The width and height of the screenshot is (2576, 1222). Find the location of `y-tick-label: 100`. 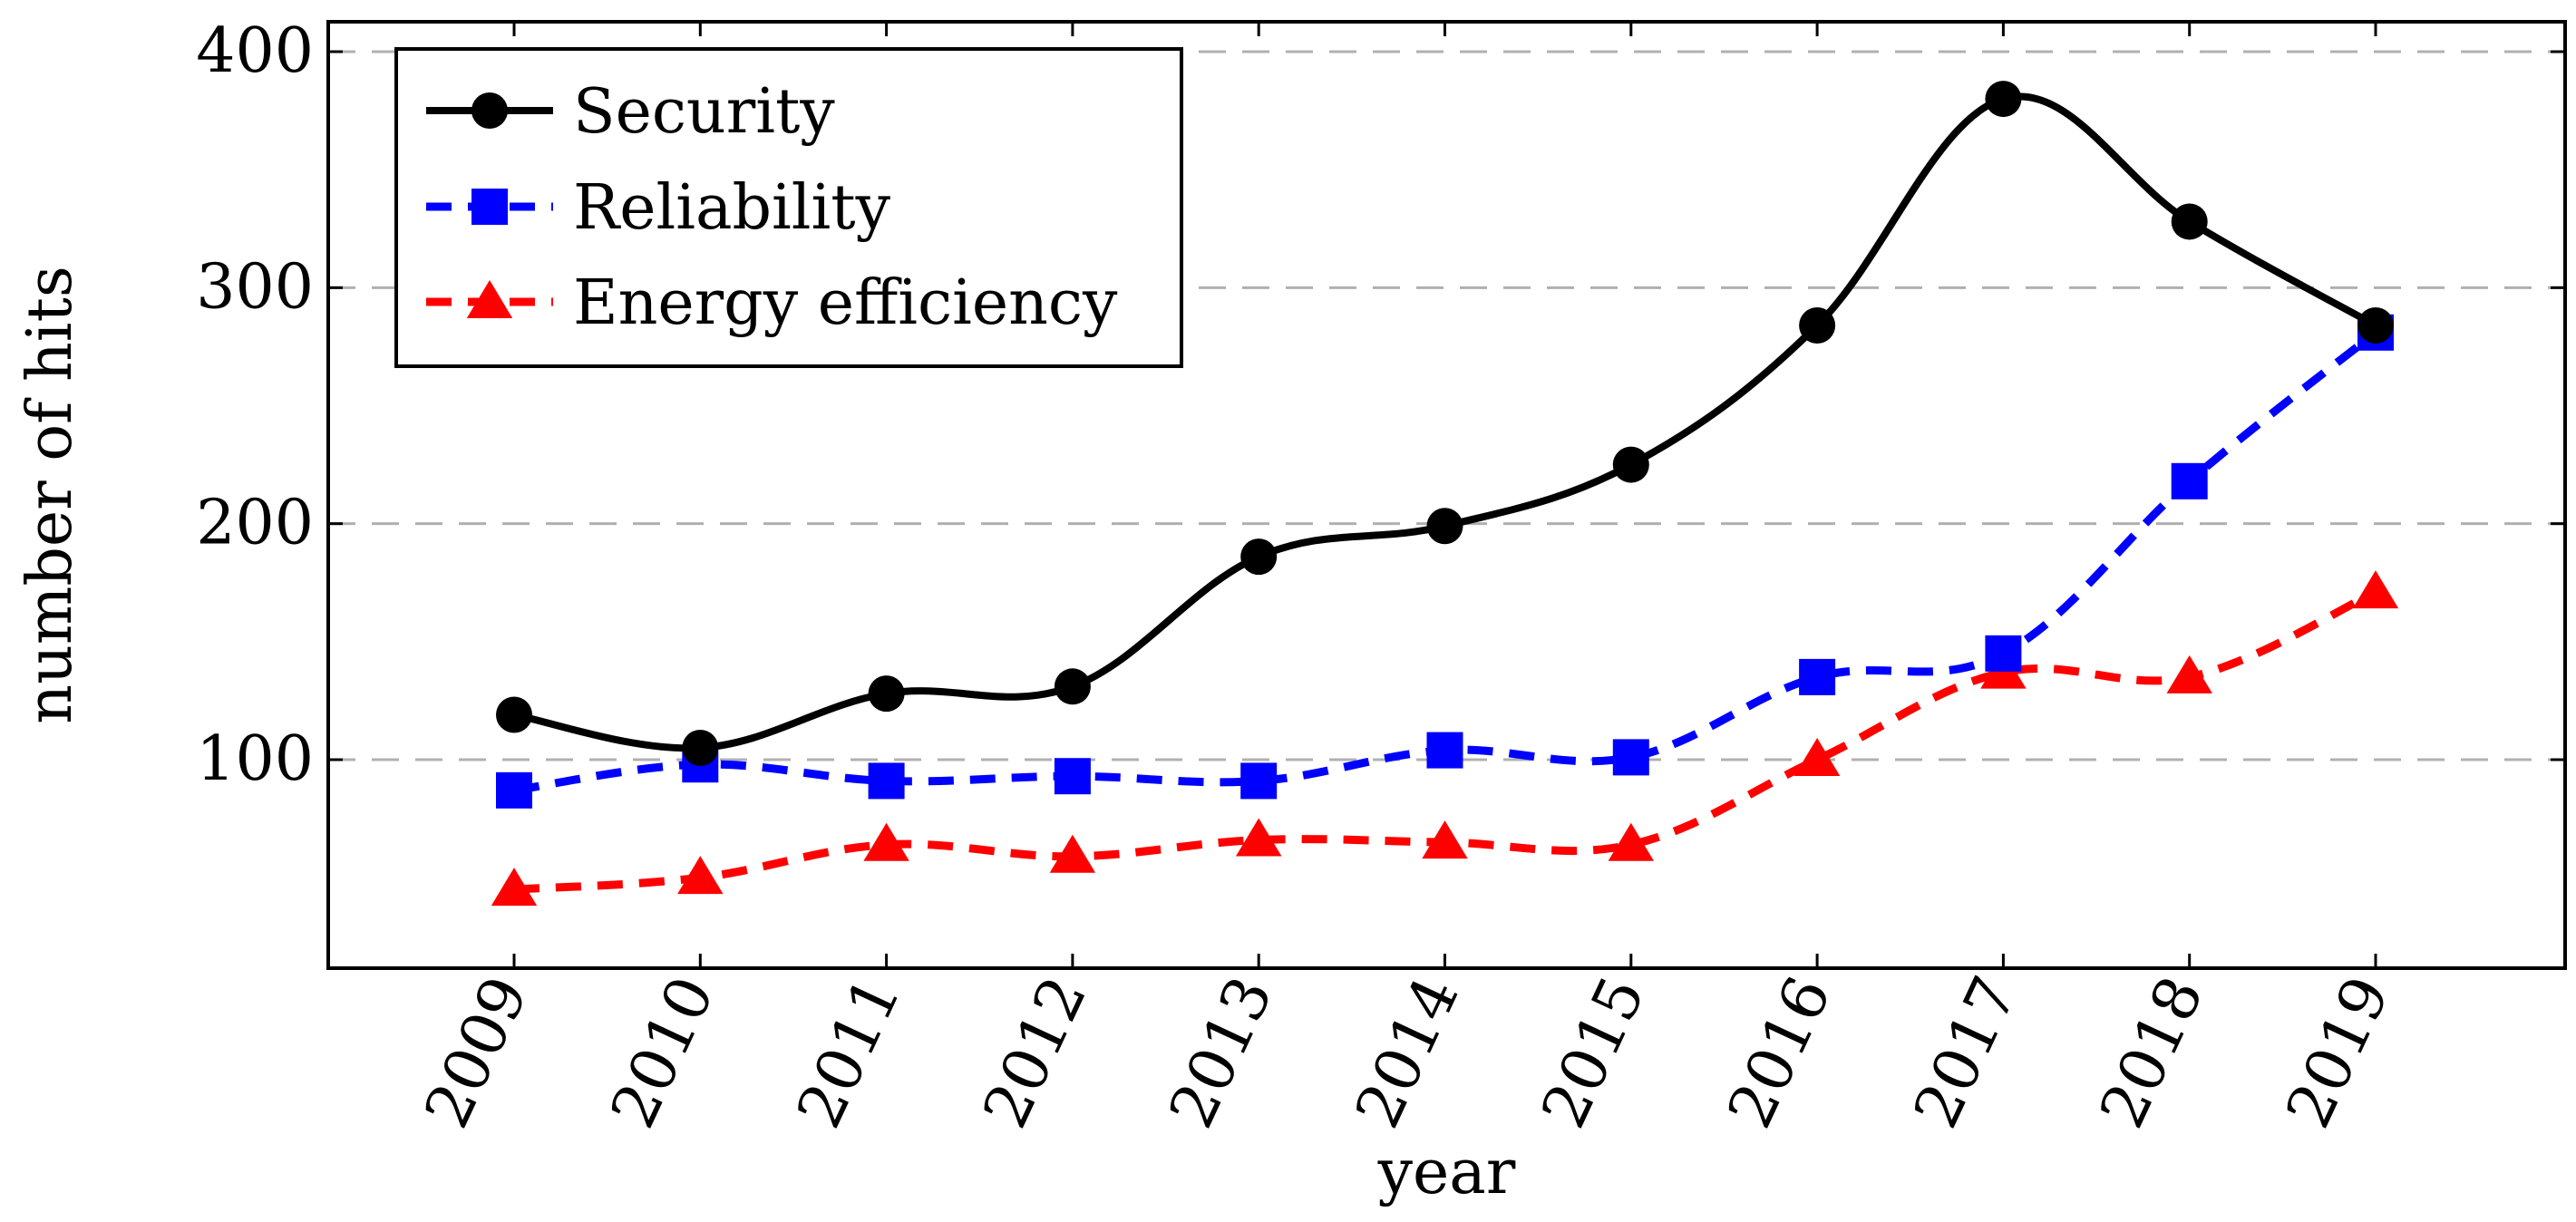

y-tick-label: 100 is located at coordinates (255, 759).